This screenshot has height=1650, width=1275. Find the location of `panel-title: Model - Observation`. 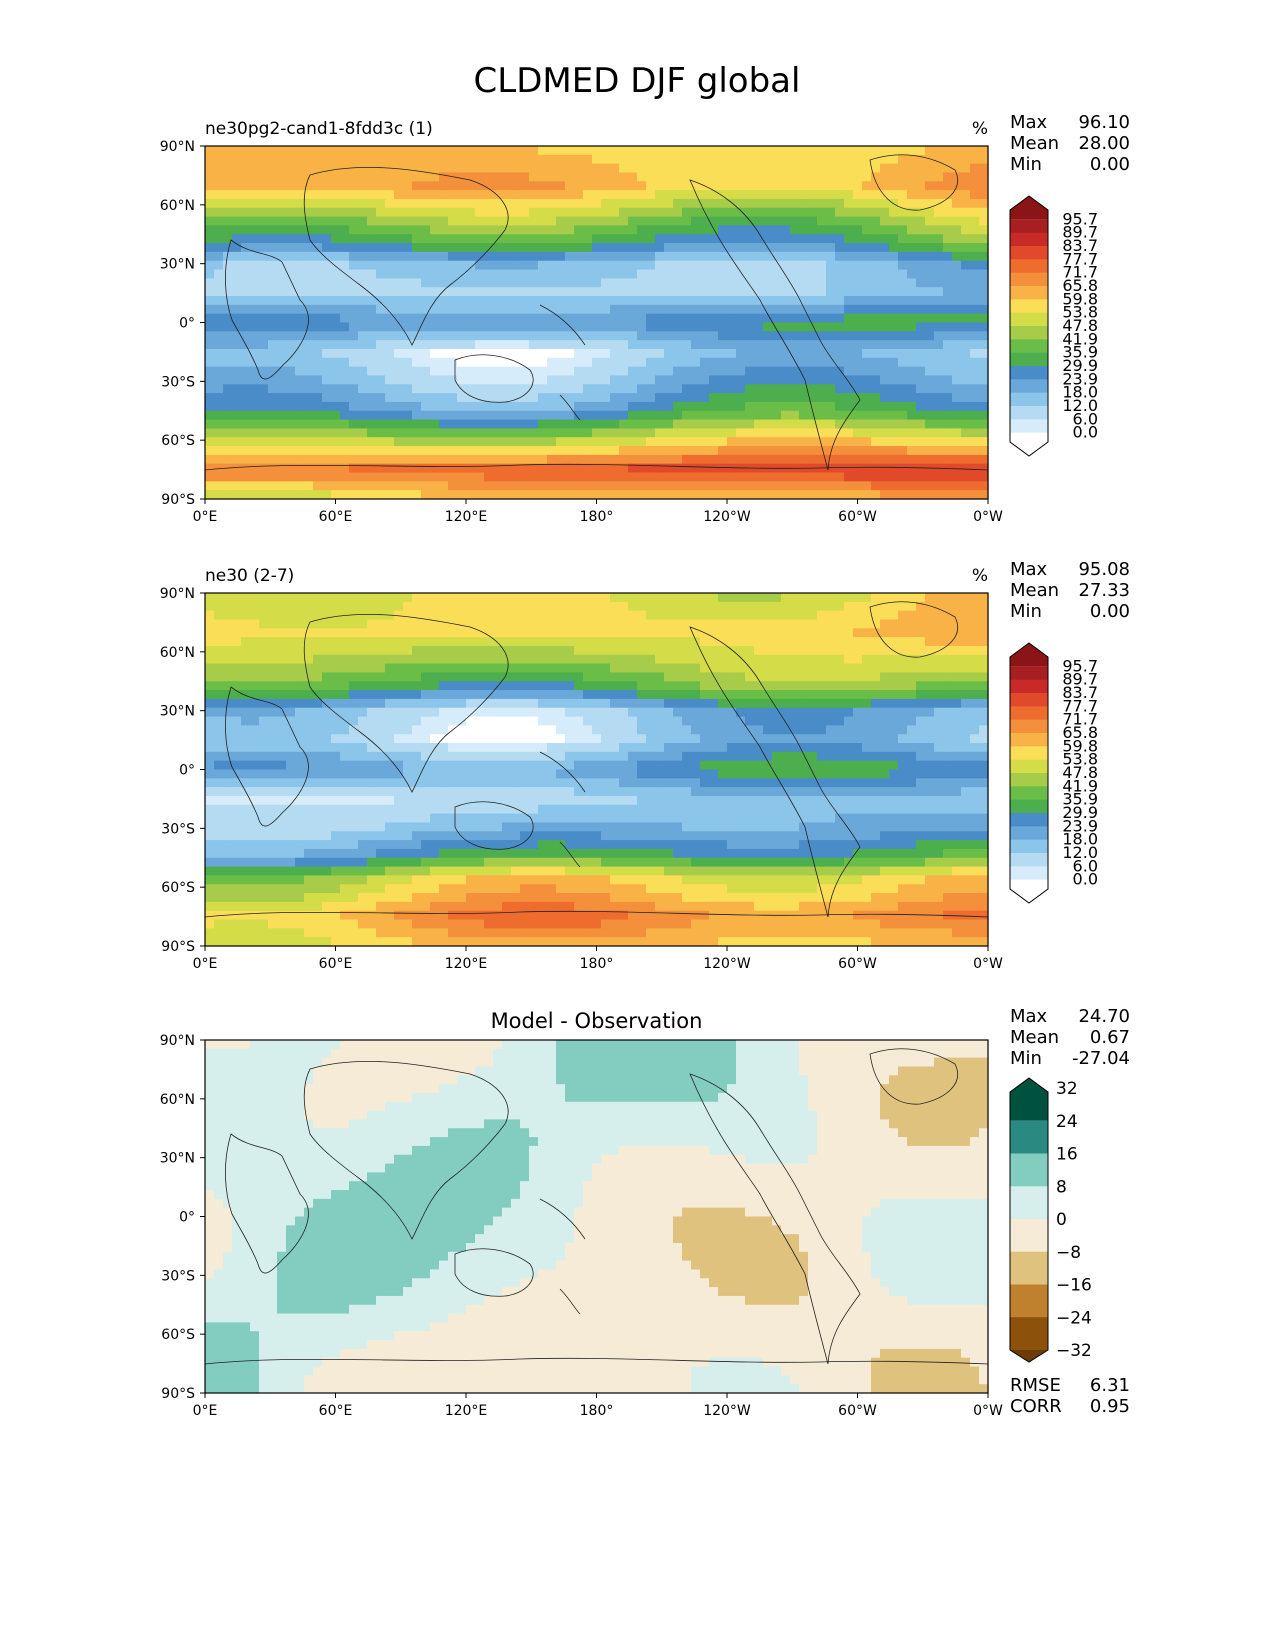

panel-title: Model - Observation is located at coordinates (597, 1021).